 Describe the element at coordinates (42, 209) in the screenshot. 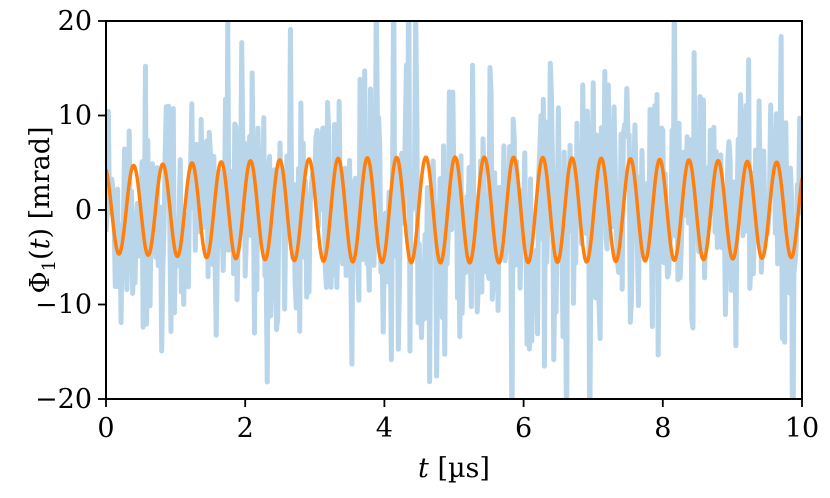

I see `y-axis-label: Φ1(t) [mrad]` at that location.